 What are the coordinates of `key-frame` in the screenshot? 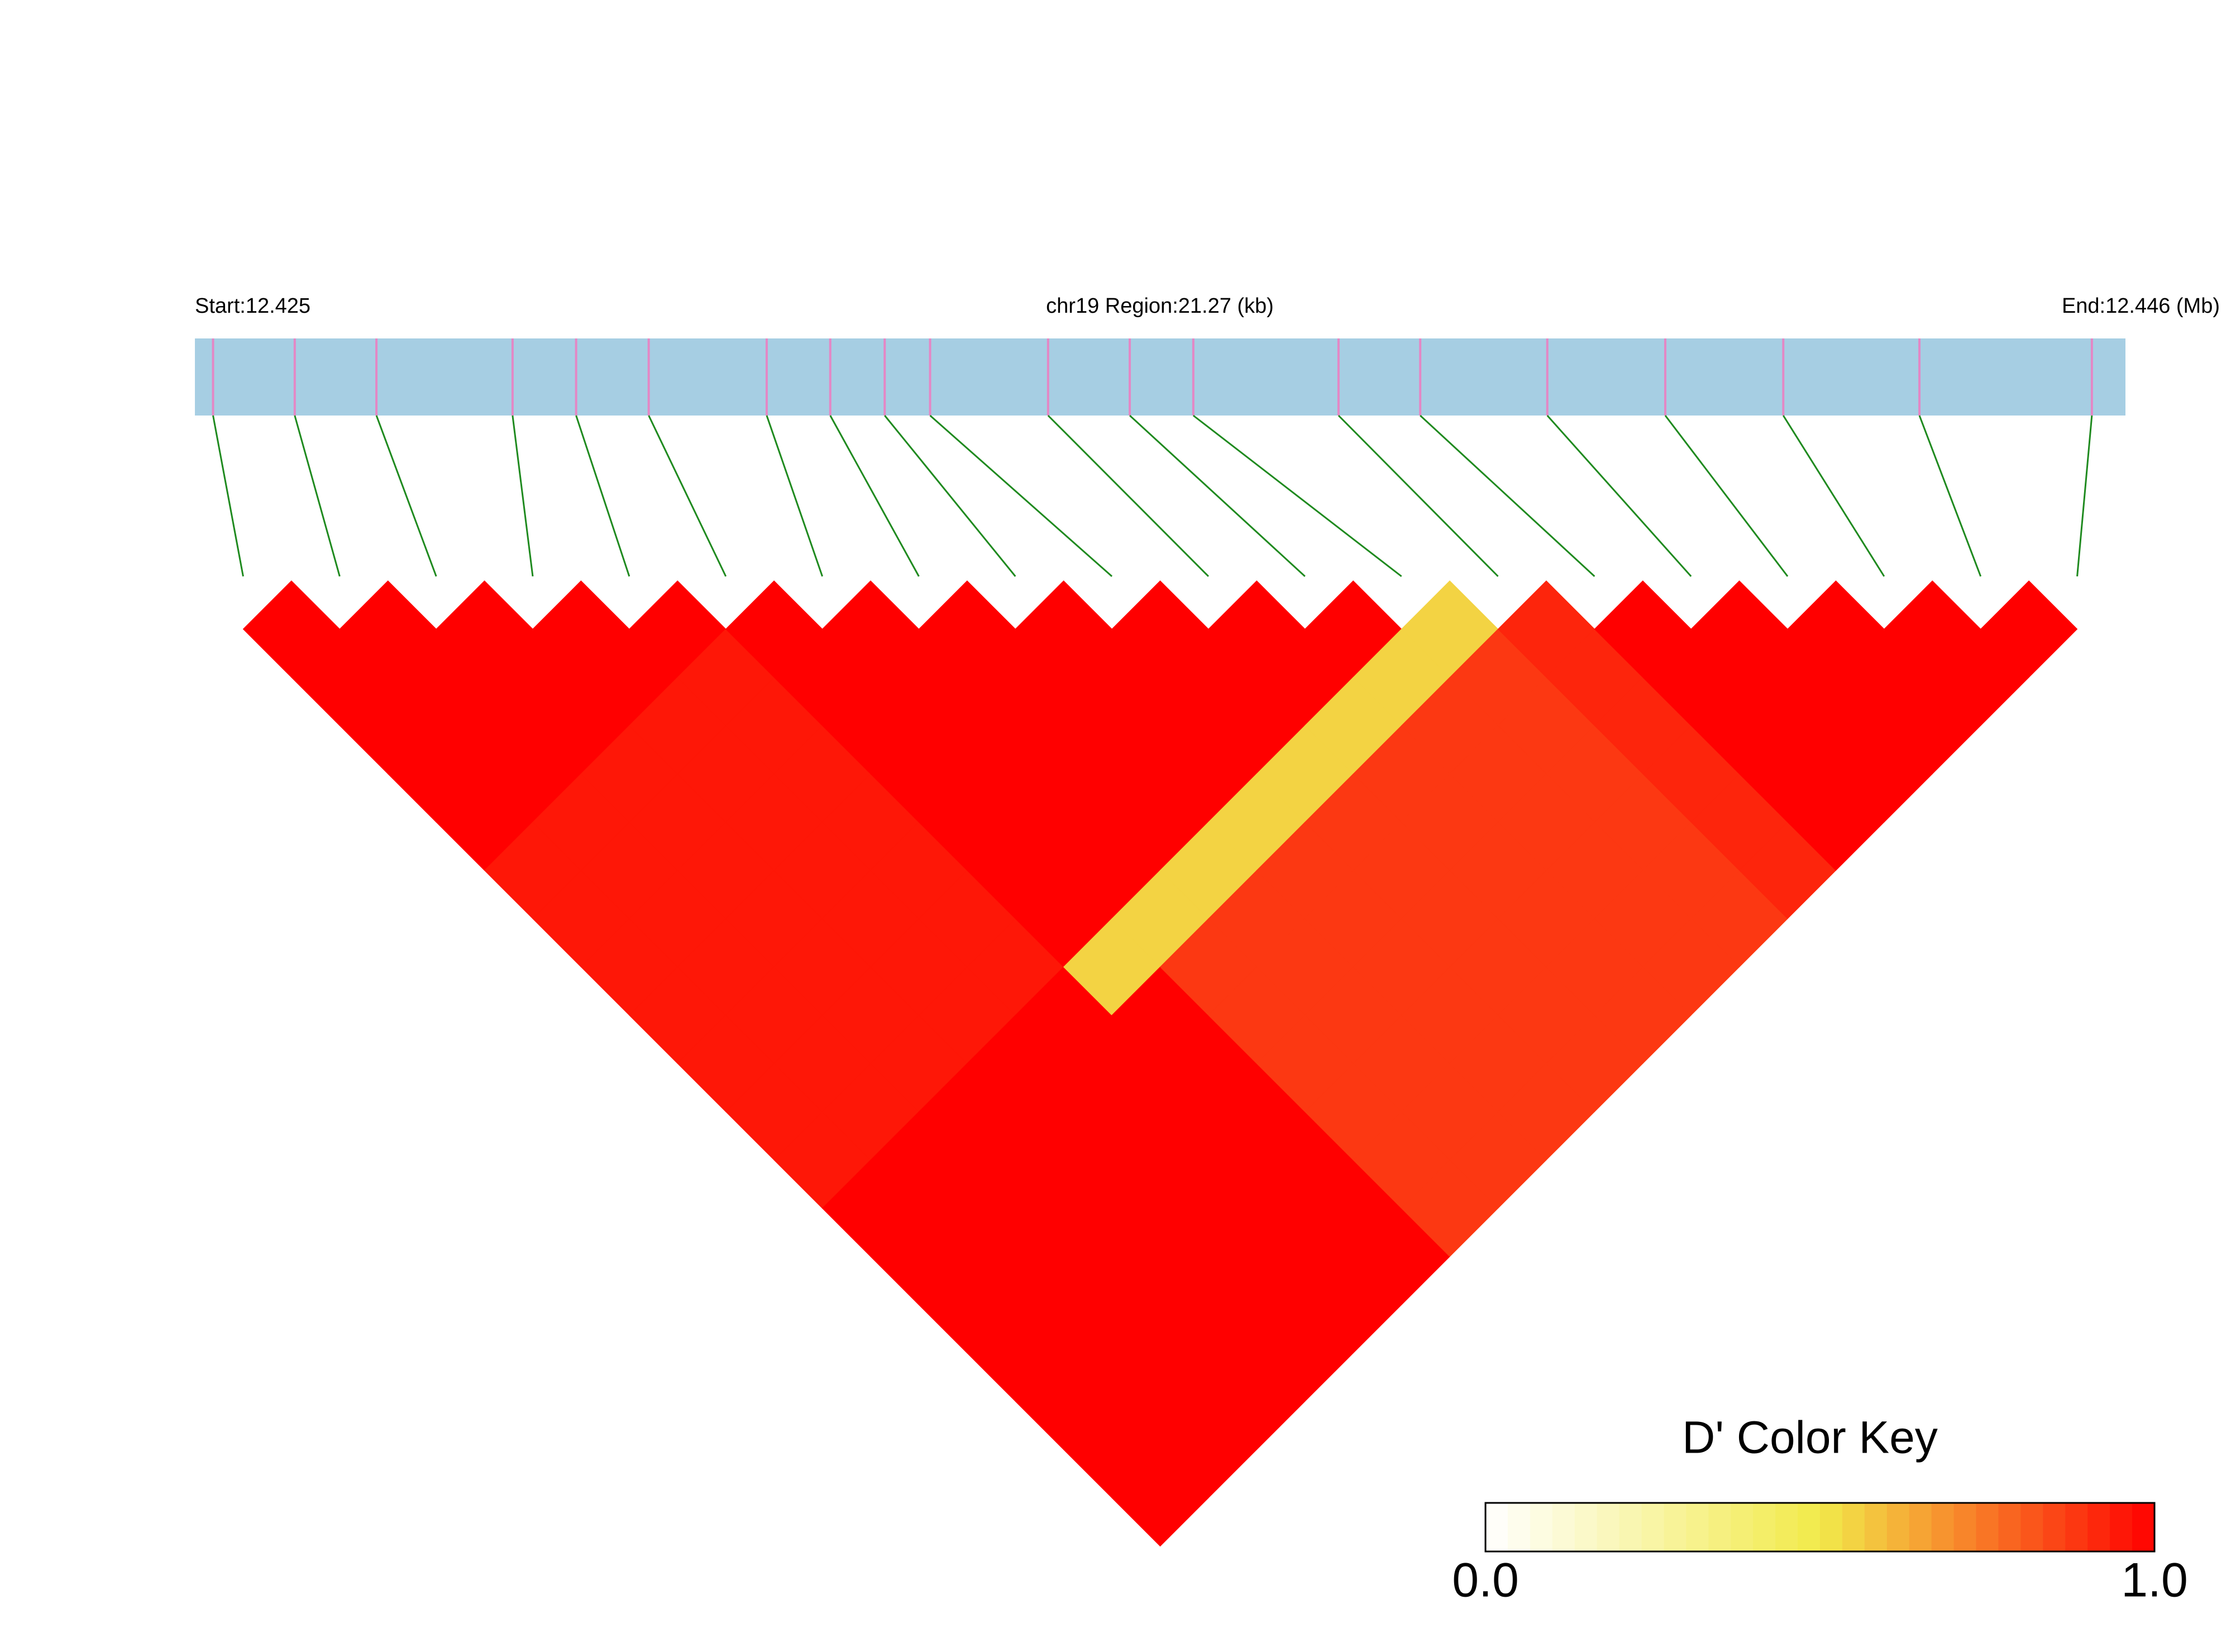 It's located at (1820, 1527).